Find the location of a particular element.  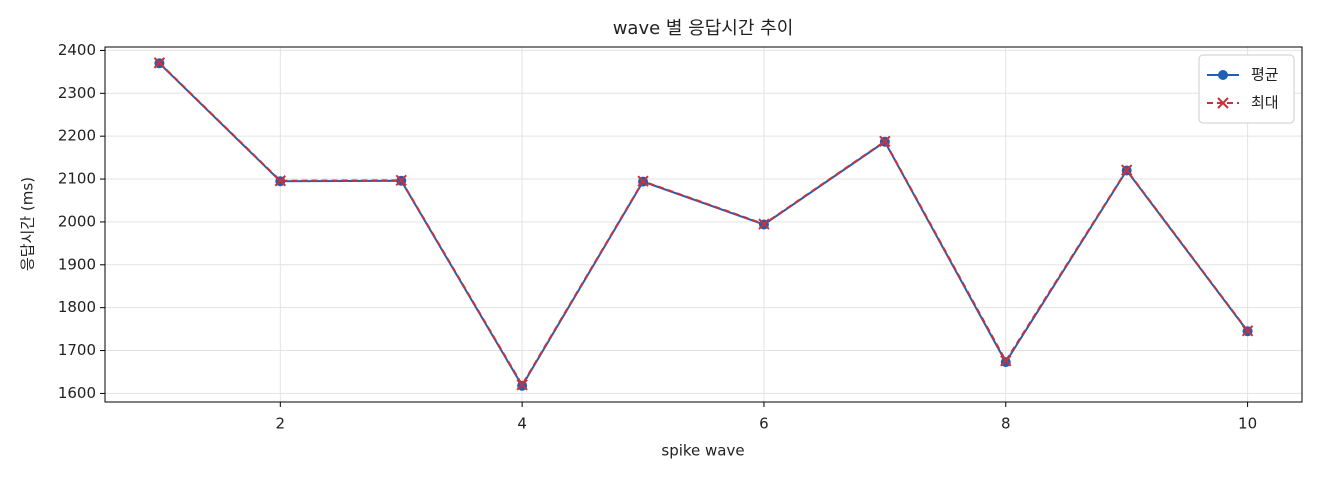

y-tick-label: 1900 is located at coordinates (77, 264).